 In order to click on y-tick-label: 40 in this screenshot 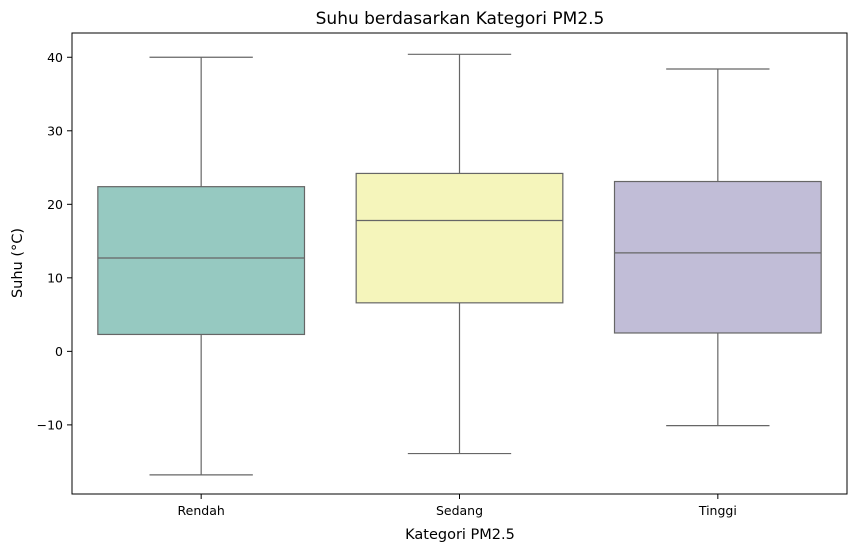, I will do `click(55, 57)`.